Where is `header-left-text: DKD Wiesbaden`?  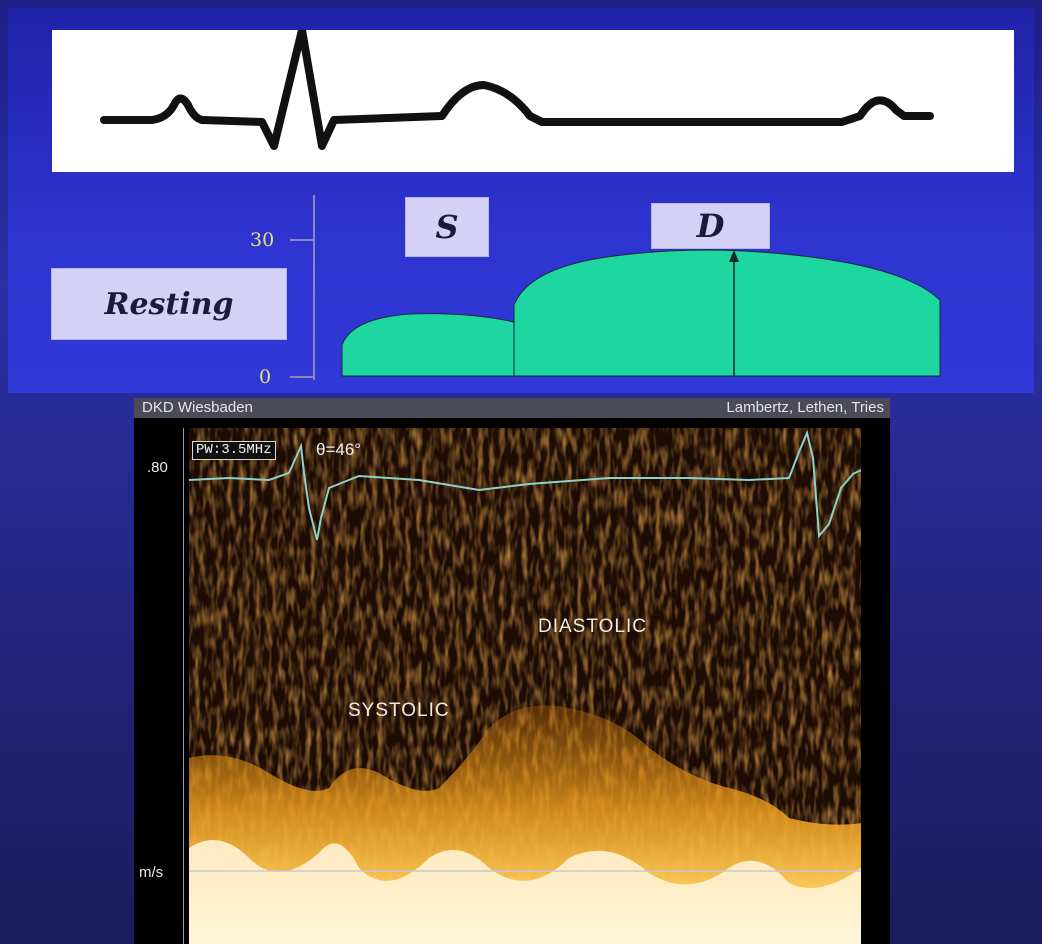 header-left-text: DKD Wiesbaden is located at coordinates (197, 407).